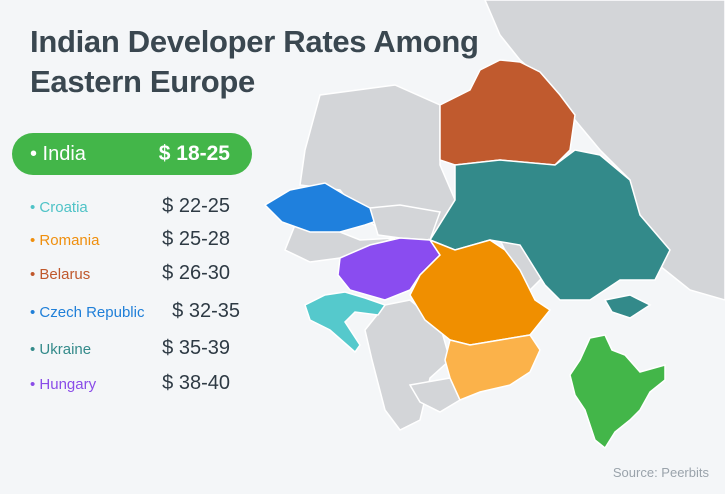 This screenshot has width=725, height=494. What do you see at coordinates (196, 383) in the screenshot?
I see `country-rate: $ 38-40` at bounding box center [196, 383].